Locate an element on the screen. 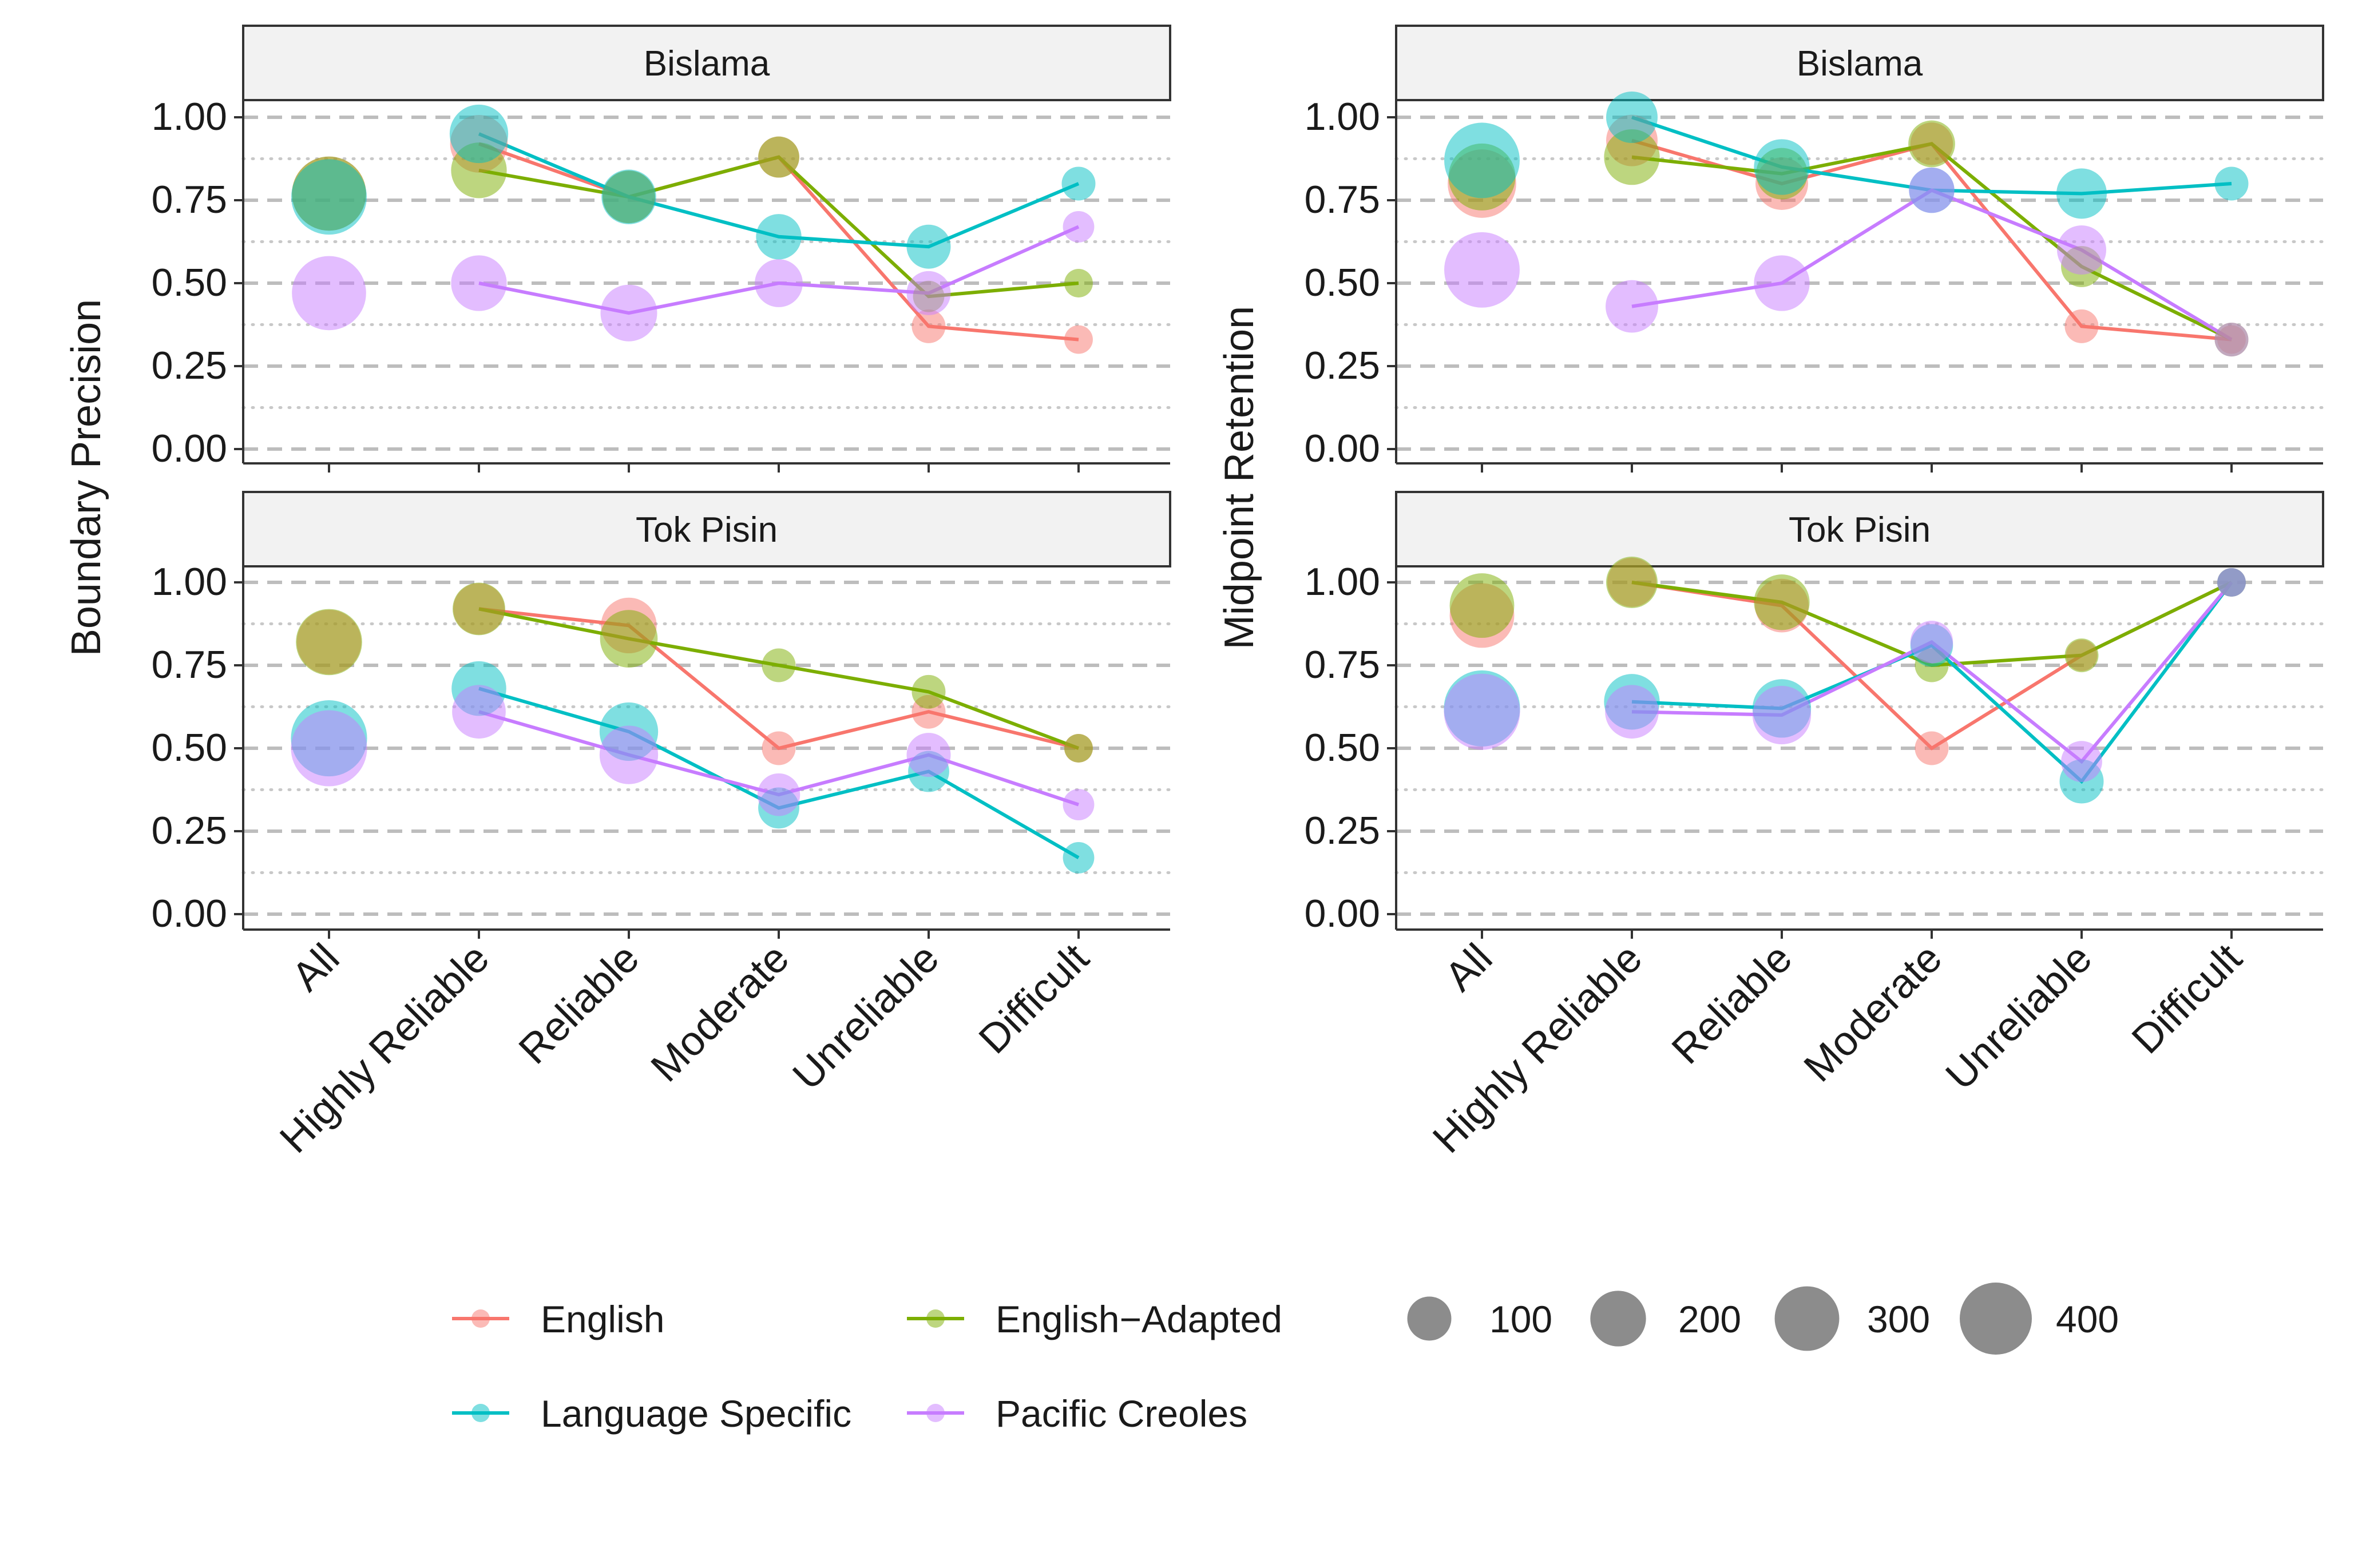 This screenshot has width=2374, height=1568. point-english-adapted-difficult is located at coordinates (1079, 748).